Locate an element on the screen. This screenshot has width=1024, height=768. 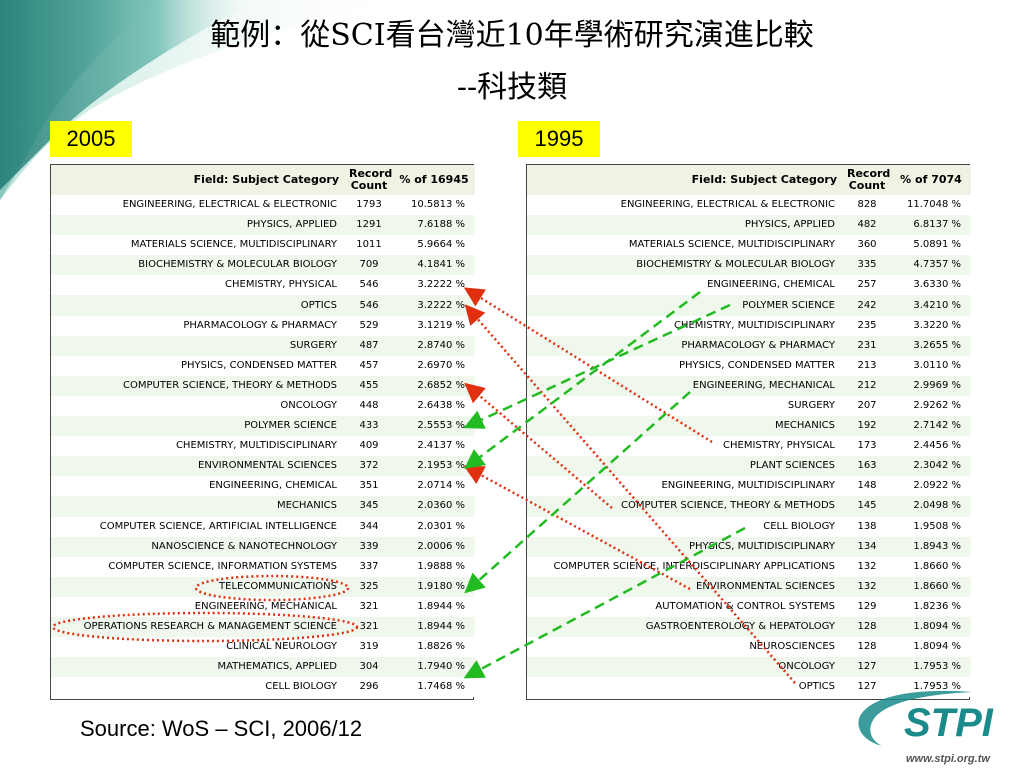
subject-category-cell: OPERATIONS RESEARCH & MANAGEMENT SCIENCE is located at coordinates (198, 627).